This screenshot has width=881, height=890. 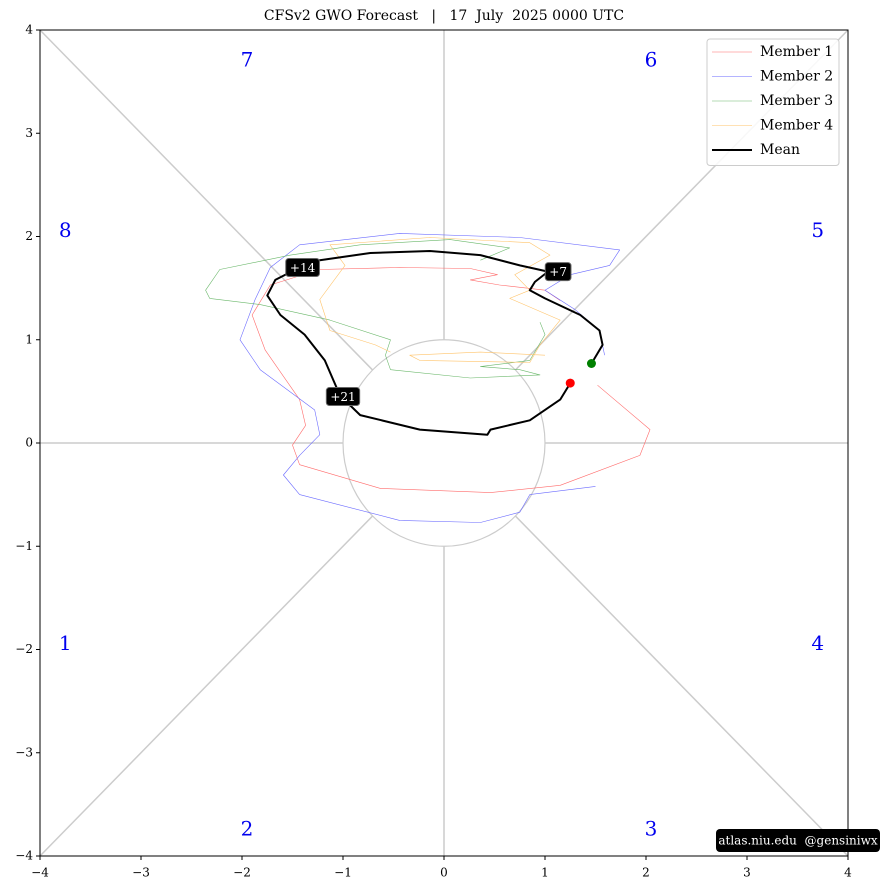 I want to click on day-marker: +21, so click(x=343, y=397).